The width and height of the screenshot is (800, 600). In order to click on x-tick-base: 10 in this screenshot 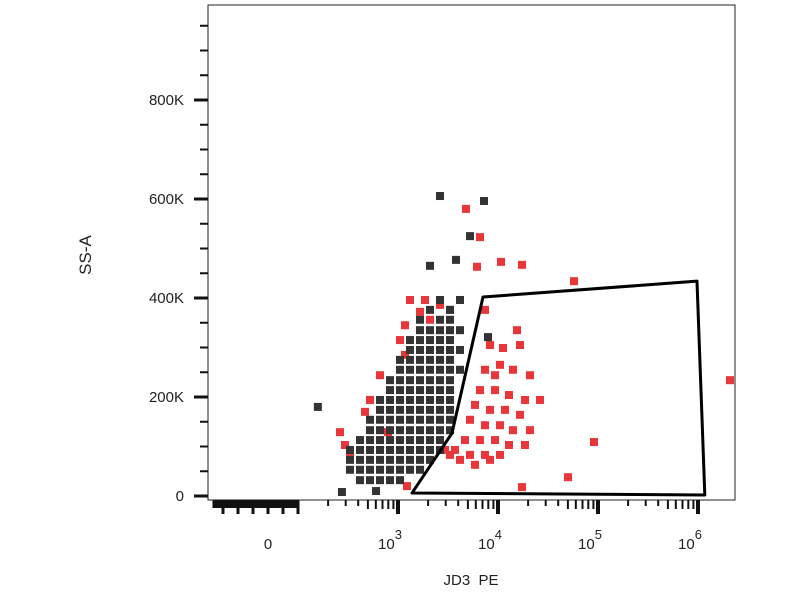, I will do `click(386, 544)`.